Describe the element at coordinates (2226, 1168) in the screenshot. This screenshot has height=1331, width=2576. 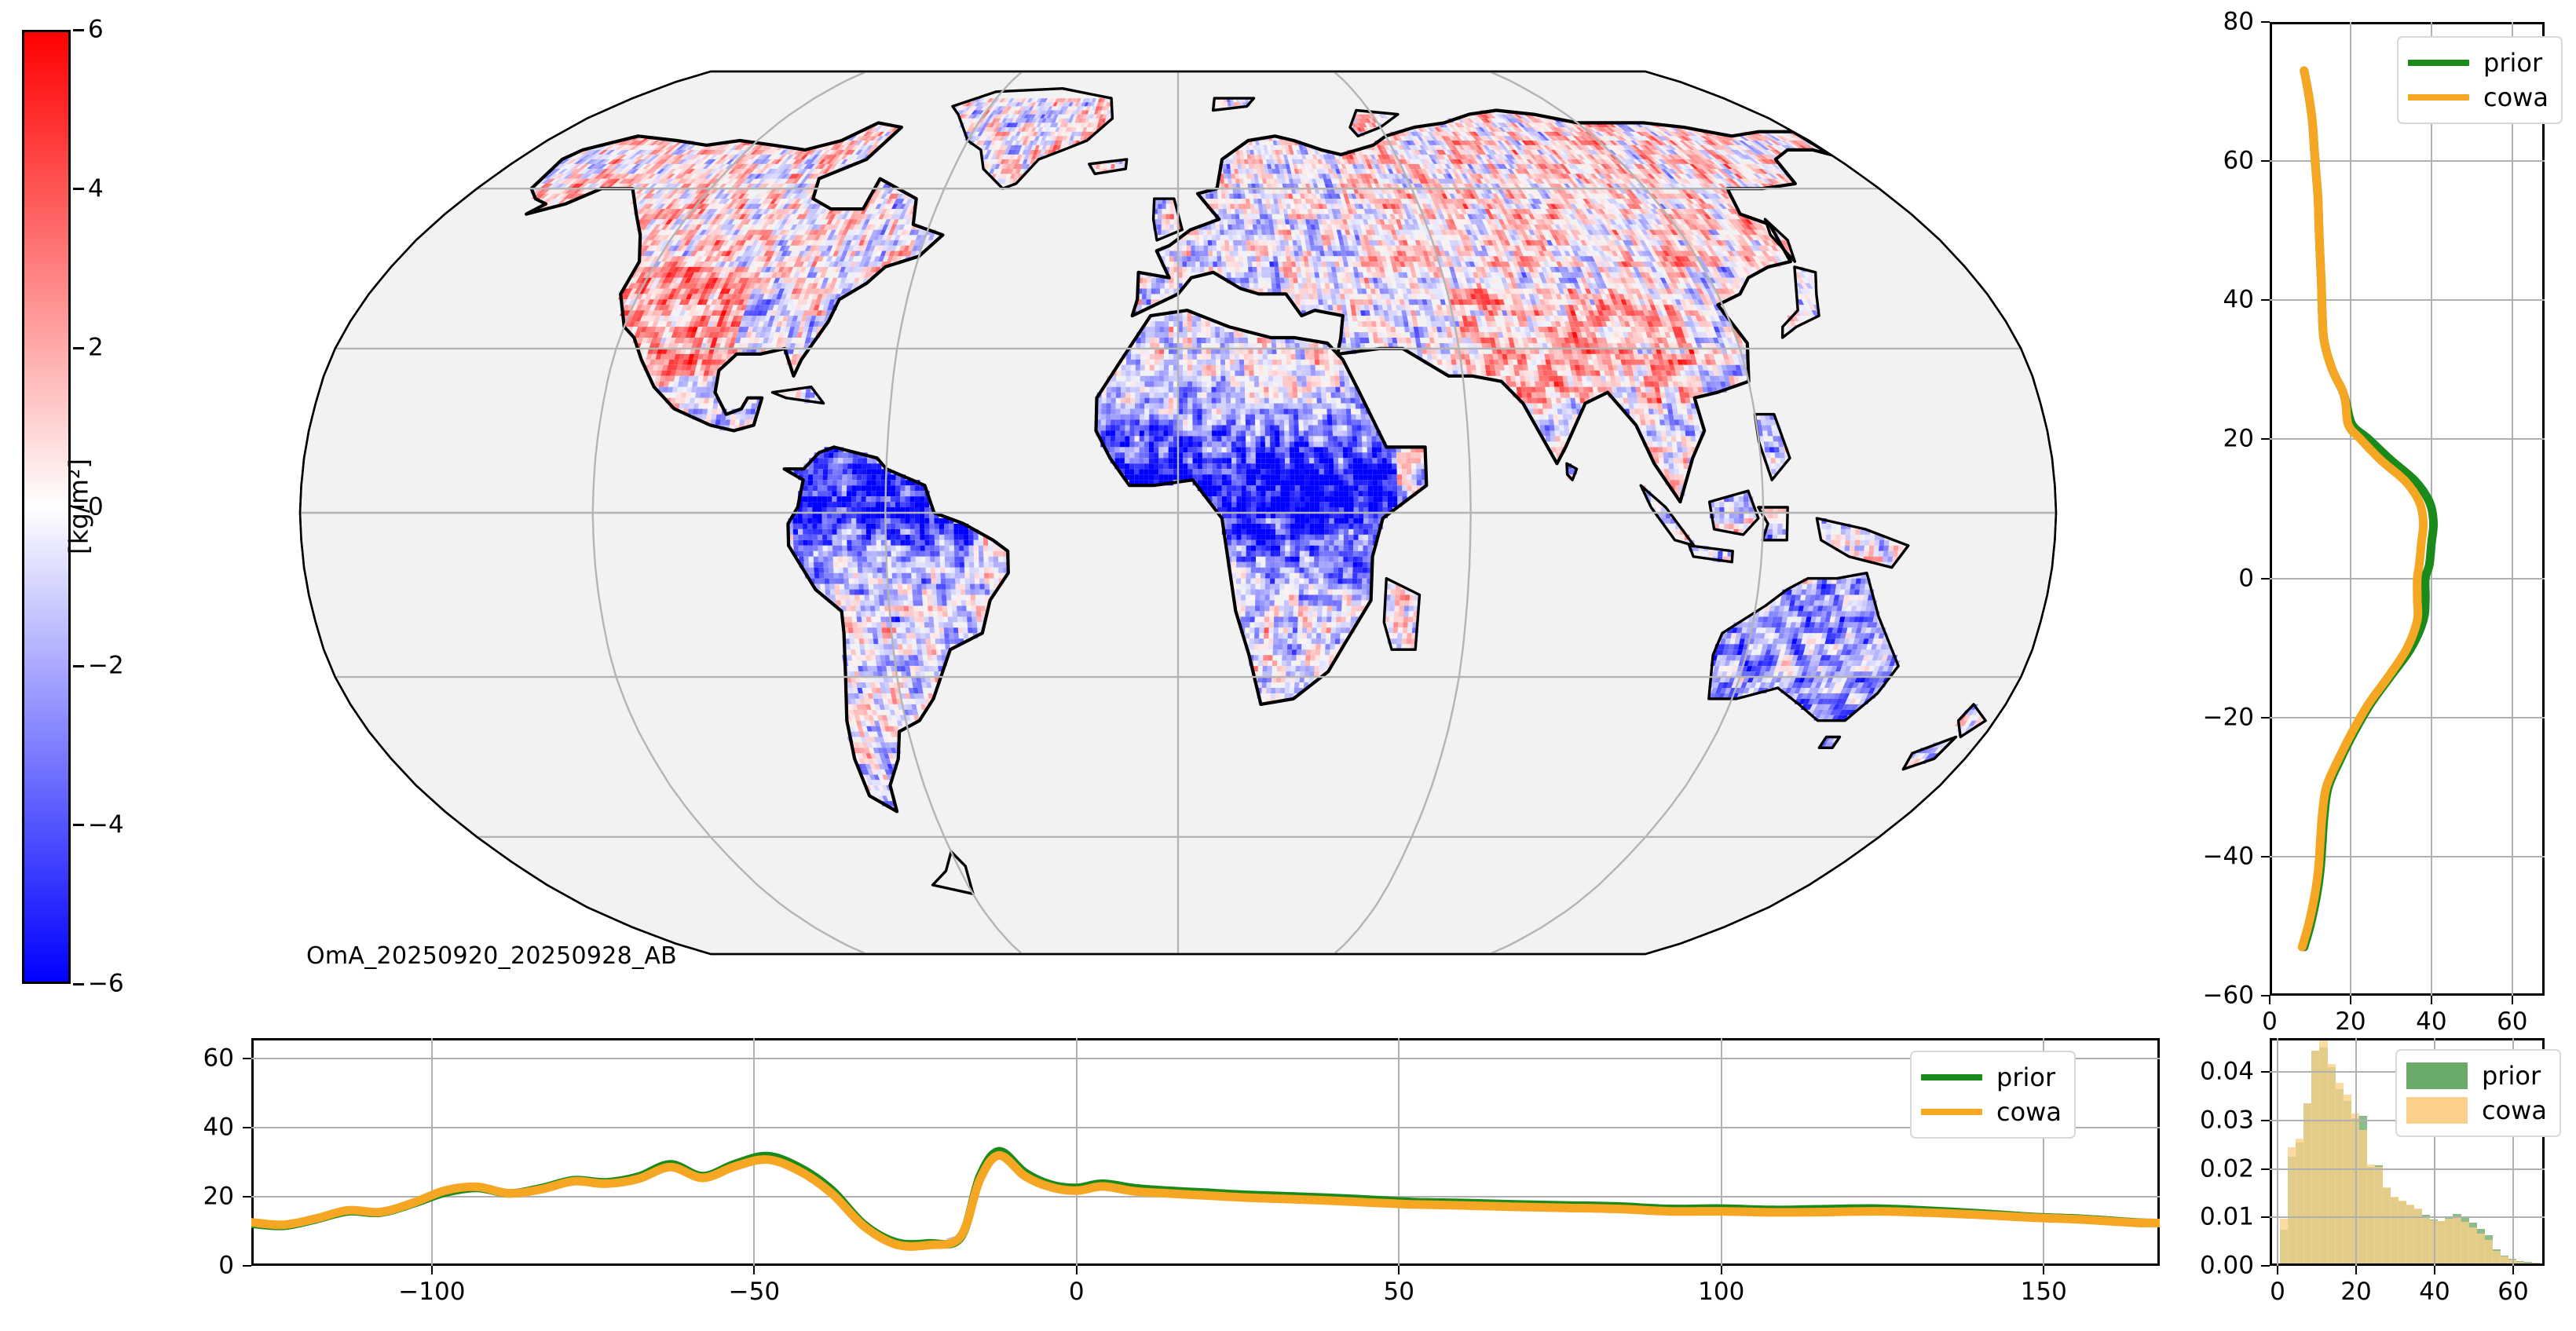
I see `axis-tick-label: 0.02` at that location.